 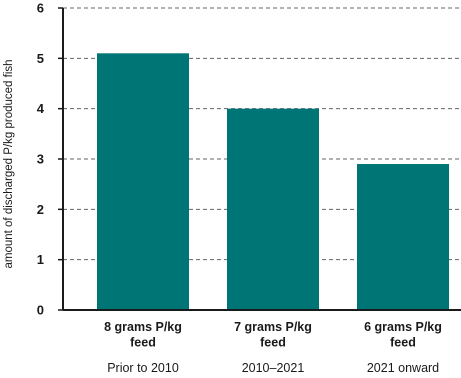 I want to click on y-tick-label: 0, so click(x=40, y=310).